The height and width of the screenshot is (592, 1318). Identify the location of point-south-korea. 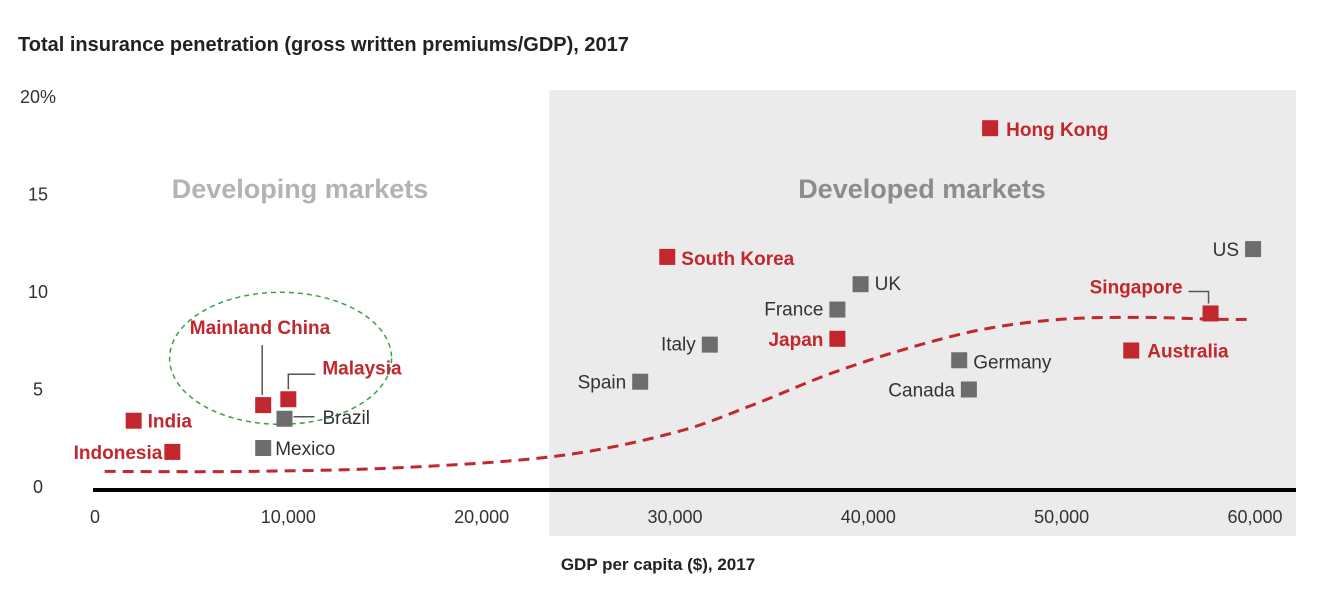
(667, 256).